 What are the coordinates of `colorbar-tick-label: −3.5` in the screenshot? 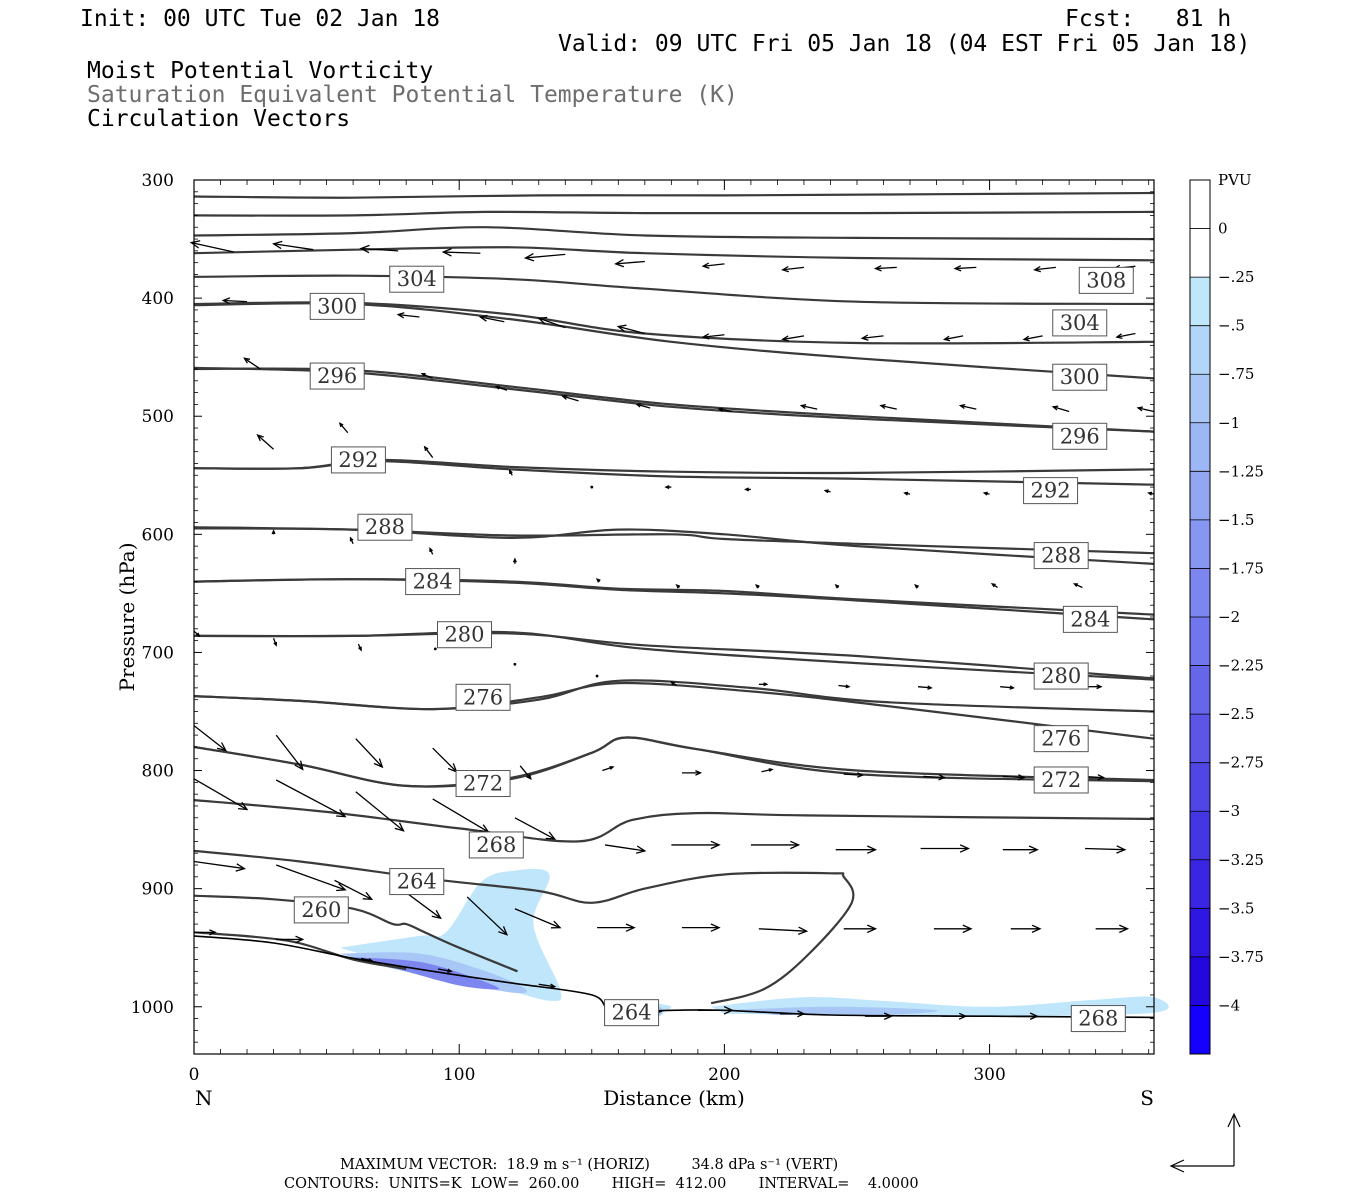 It's located at (1236, 908).